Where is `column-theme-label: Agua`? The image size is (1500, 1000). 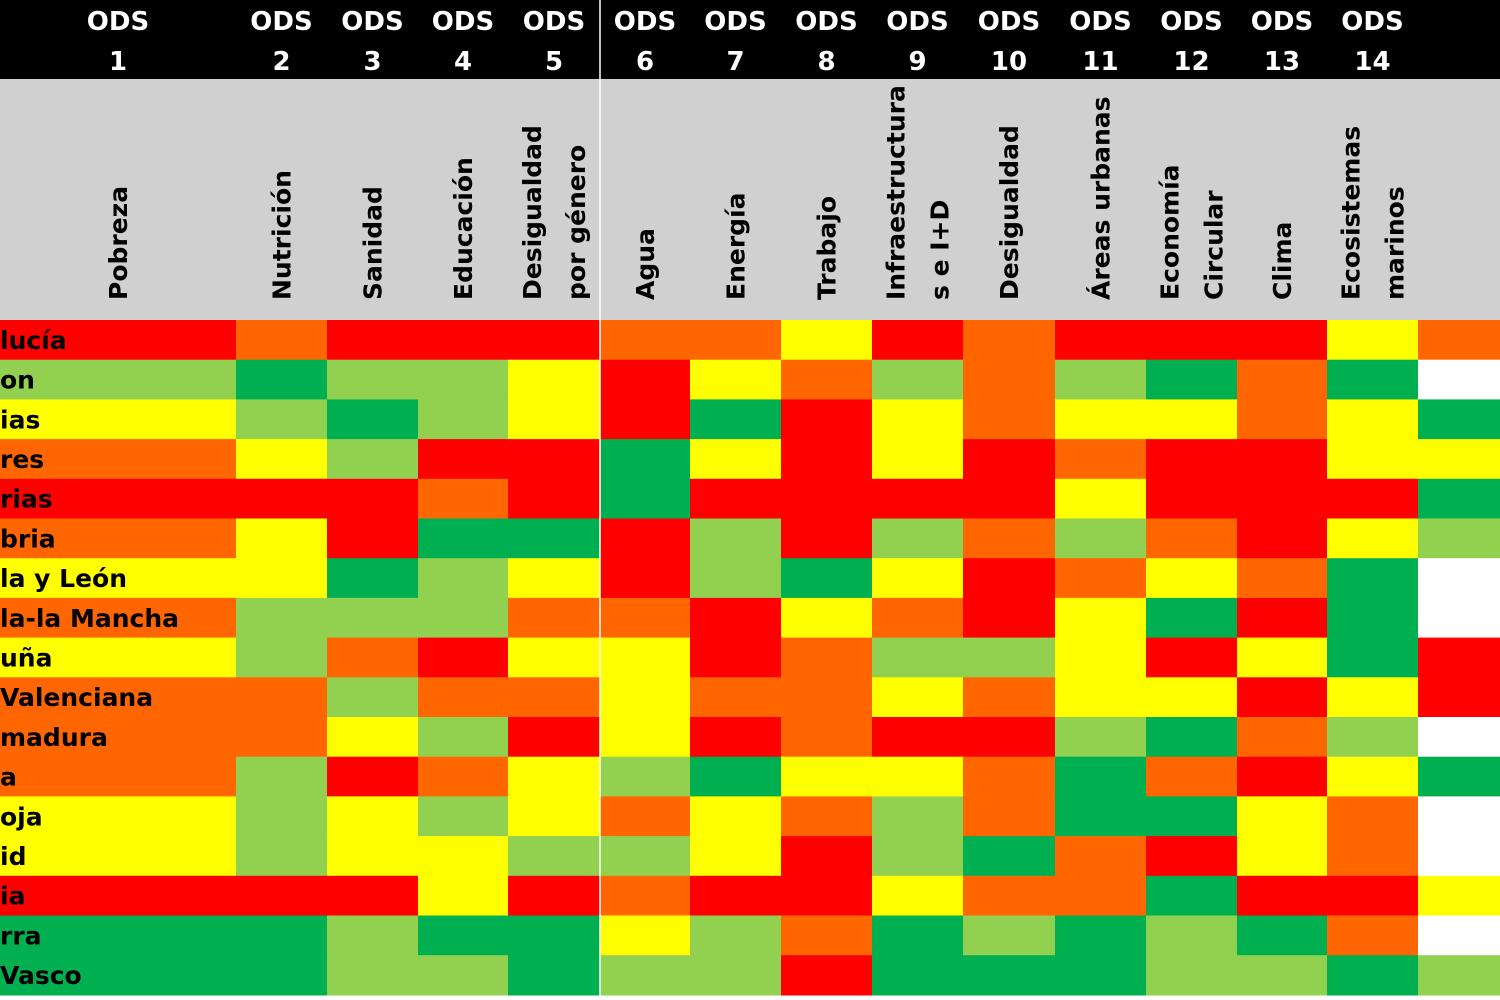 column-theme-label: Agua is located at coordinates (645, 264).